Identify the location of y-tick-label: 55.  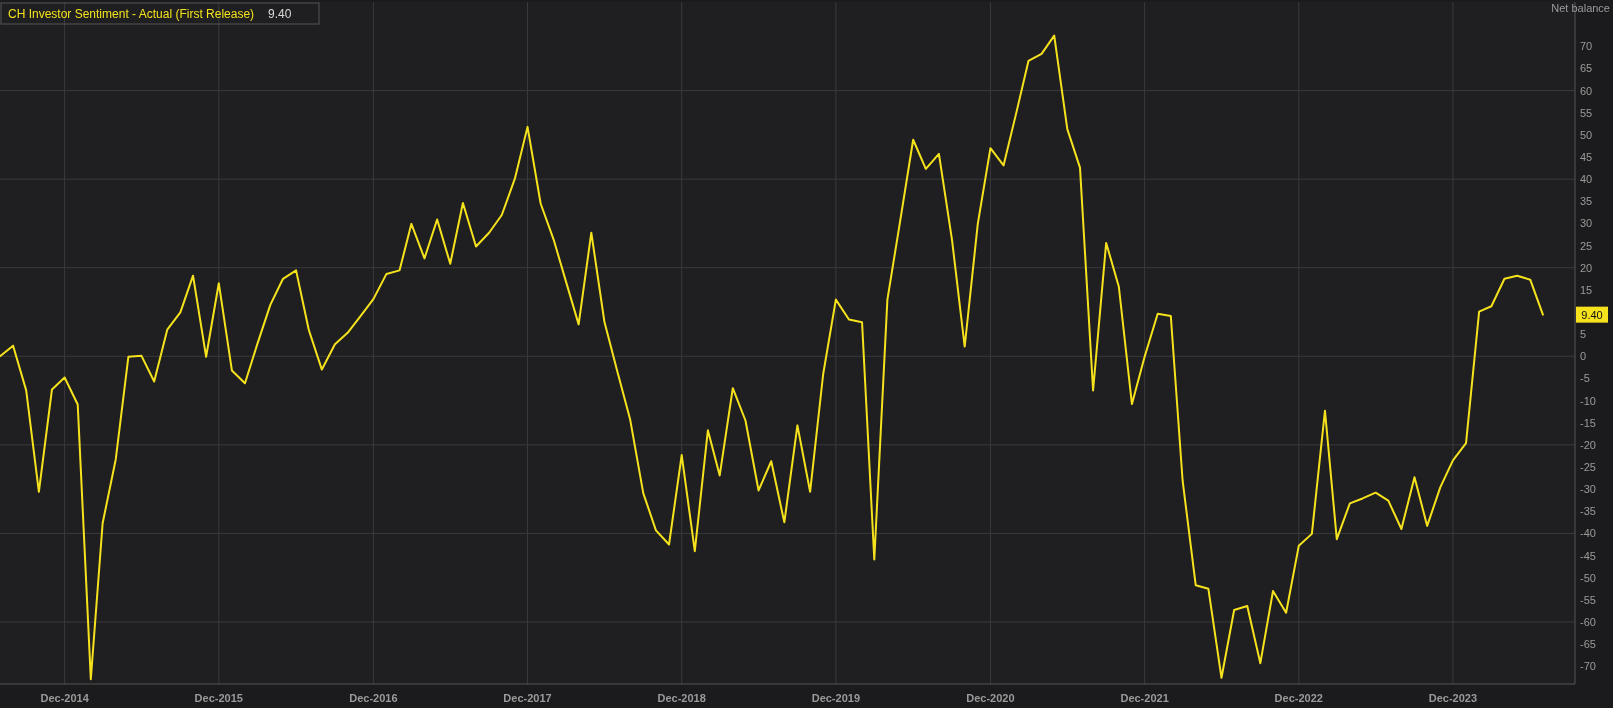
(1586, 112).